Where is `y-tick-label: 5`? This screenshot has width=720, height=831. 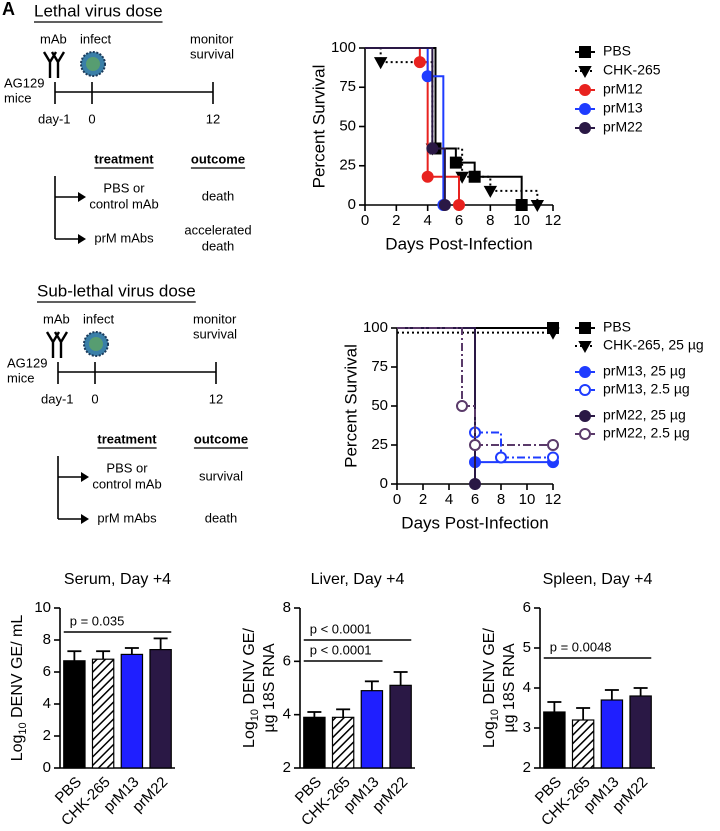 y-tick-label: 5 is located at coordinates (527, 647).